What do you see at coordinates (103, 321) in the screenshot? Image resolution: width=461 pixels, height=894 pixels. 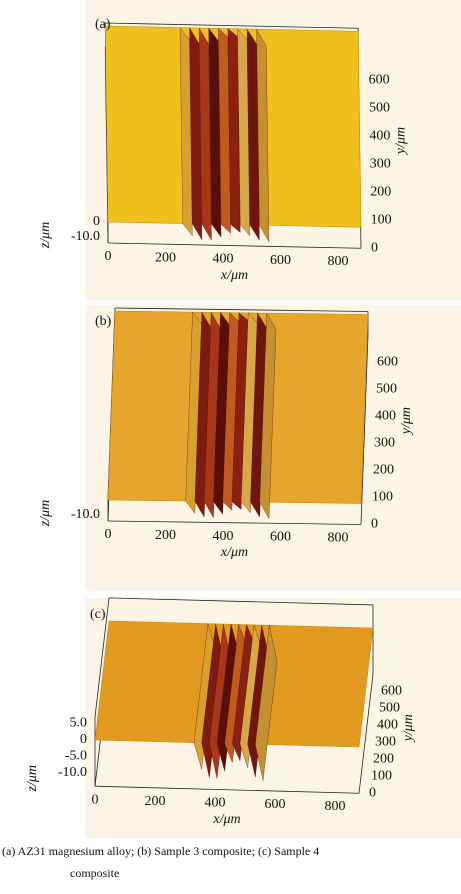 I see `panel-label: (b)` at bounding box center [103, 321].